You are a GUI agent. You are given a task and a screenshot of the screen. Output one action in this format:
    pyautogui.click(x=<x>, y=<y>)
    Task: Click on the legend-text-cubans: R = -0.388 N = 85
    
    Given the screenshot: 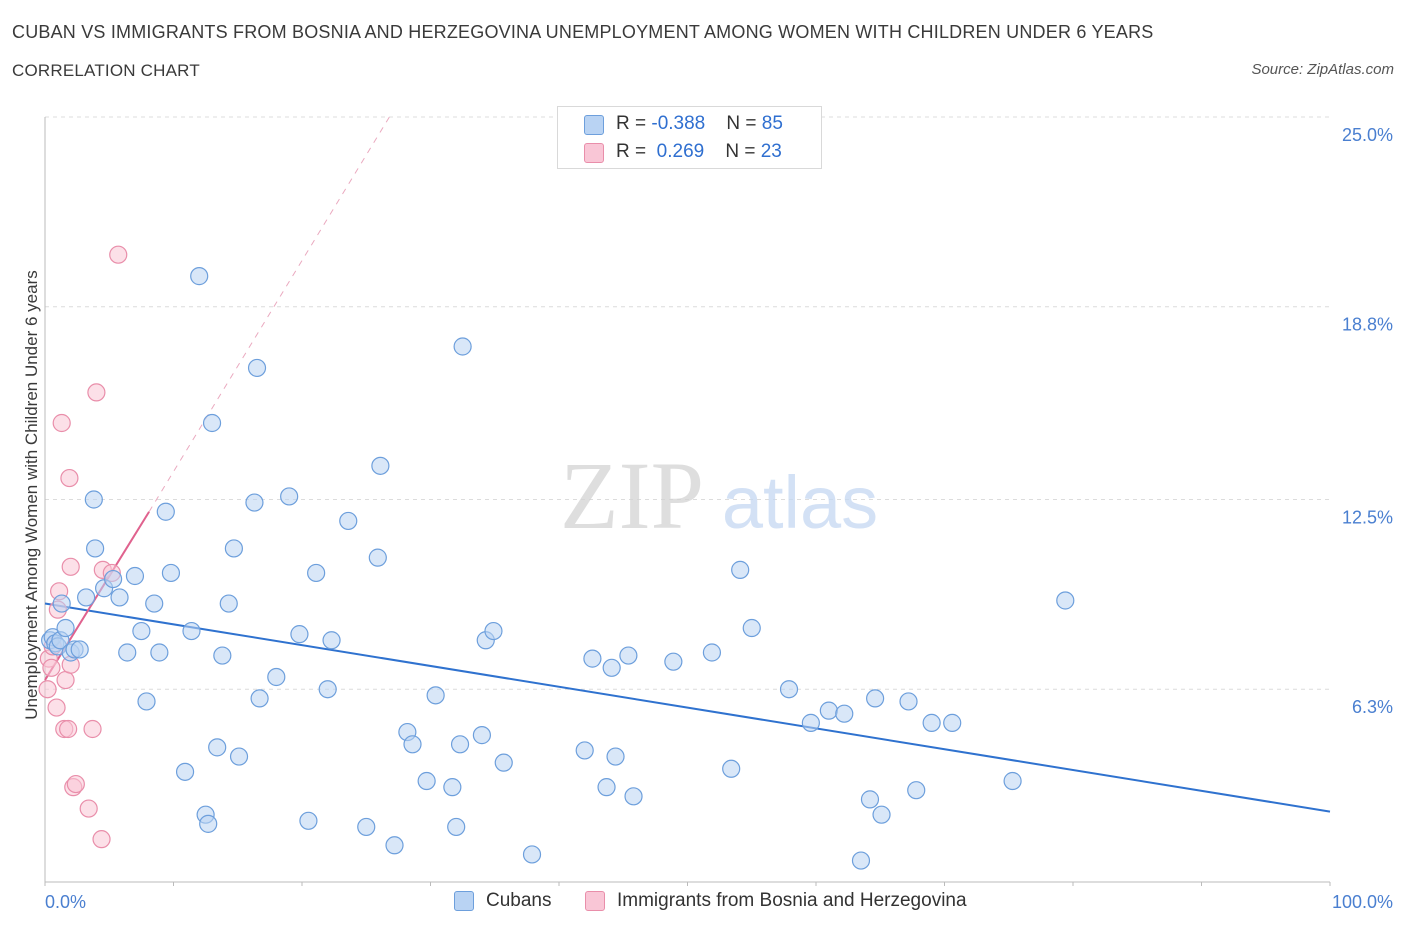 What is the action you would take?
    pyautogui.click(x=699, y=124)
    